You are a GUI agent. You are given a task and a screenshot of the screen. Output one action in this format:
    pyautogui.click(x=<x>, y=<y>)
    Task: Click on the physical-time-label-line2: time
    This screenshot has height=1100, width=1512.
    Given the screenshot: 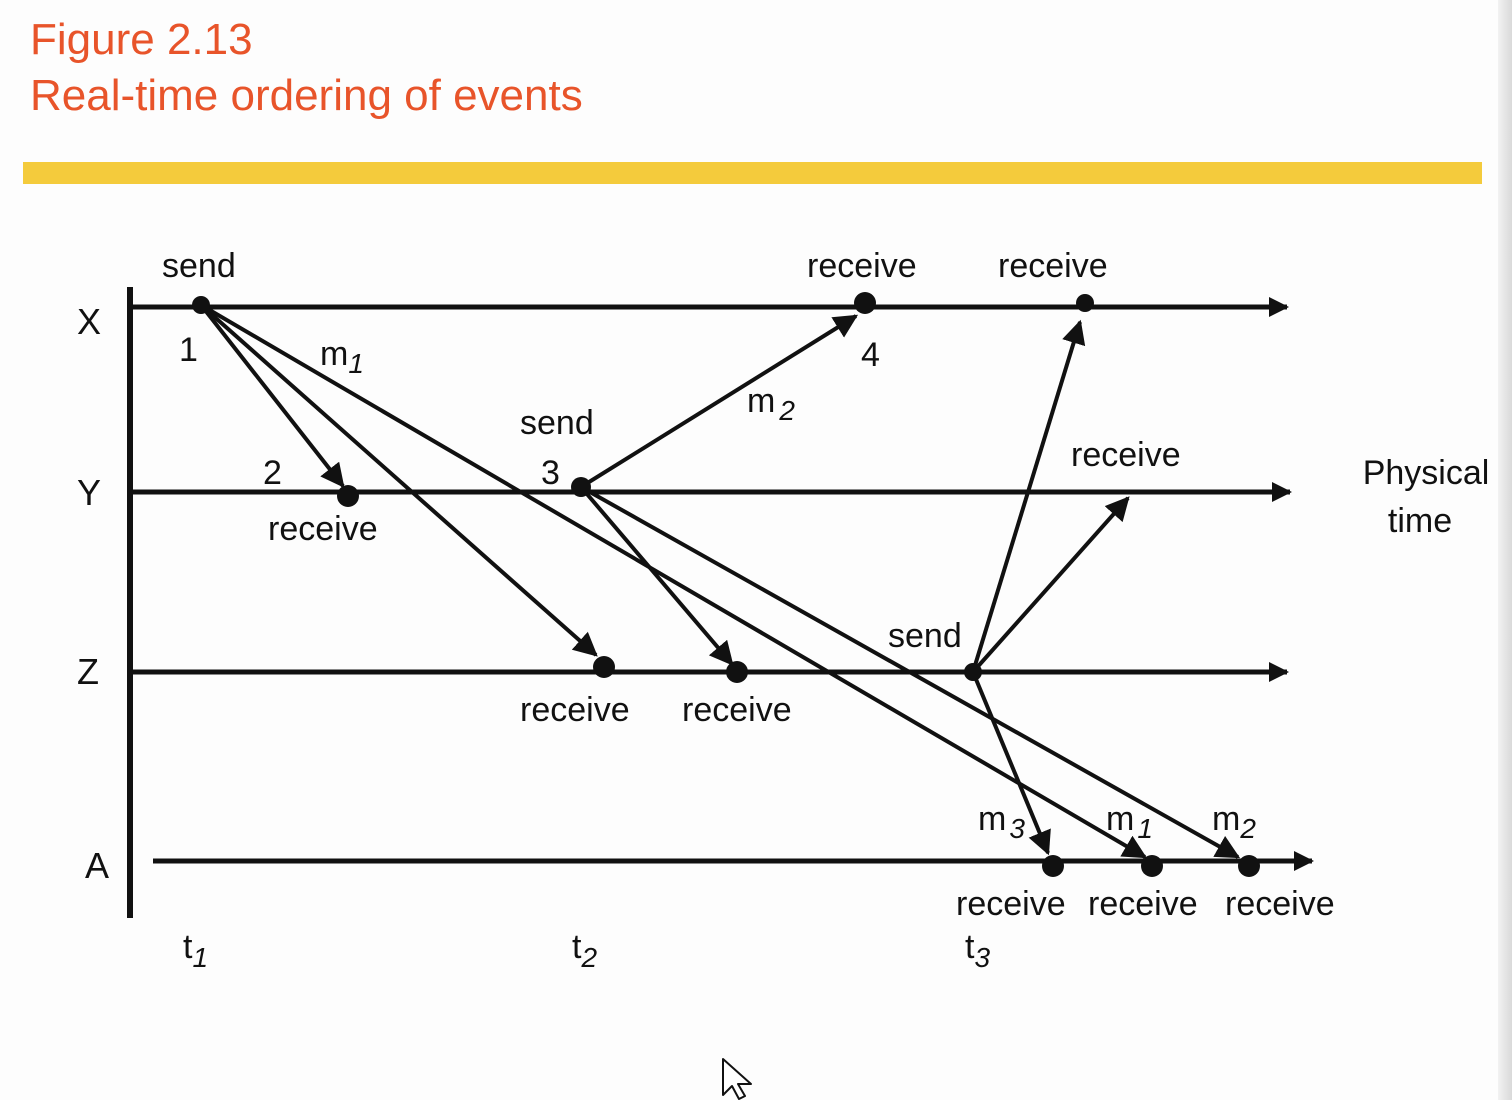 What is the action you would take?
    pyautogui.click(x=1420, y=521)
    